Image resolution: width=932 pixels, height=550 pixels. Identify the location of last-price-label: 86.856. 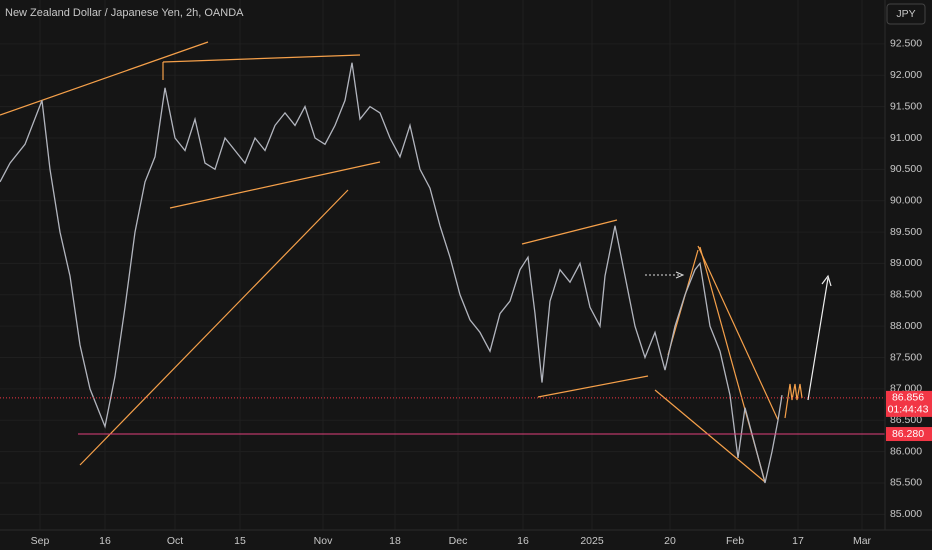
(908, 398).